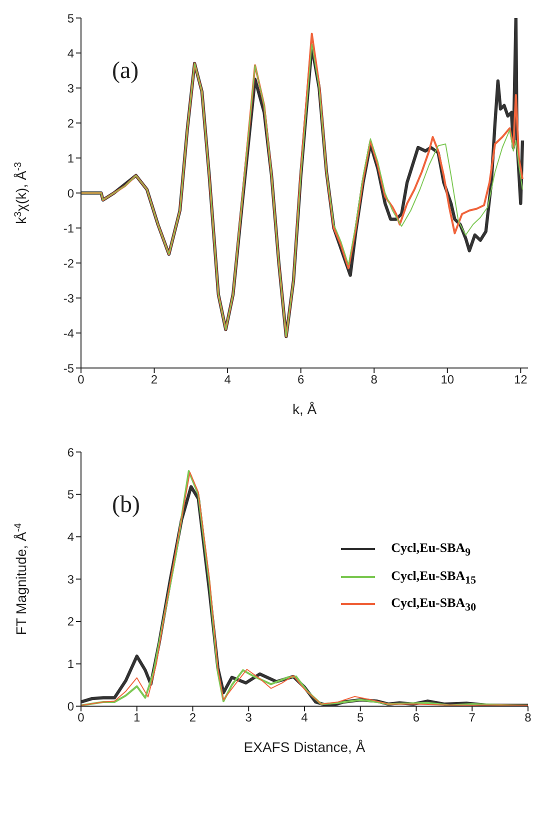  Describe the element at coordinates (125, 71) in the screenshot. I see `annotation: (a)` at that location.